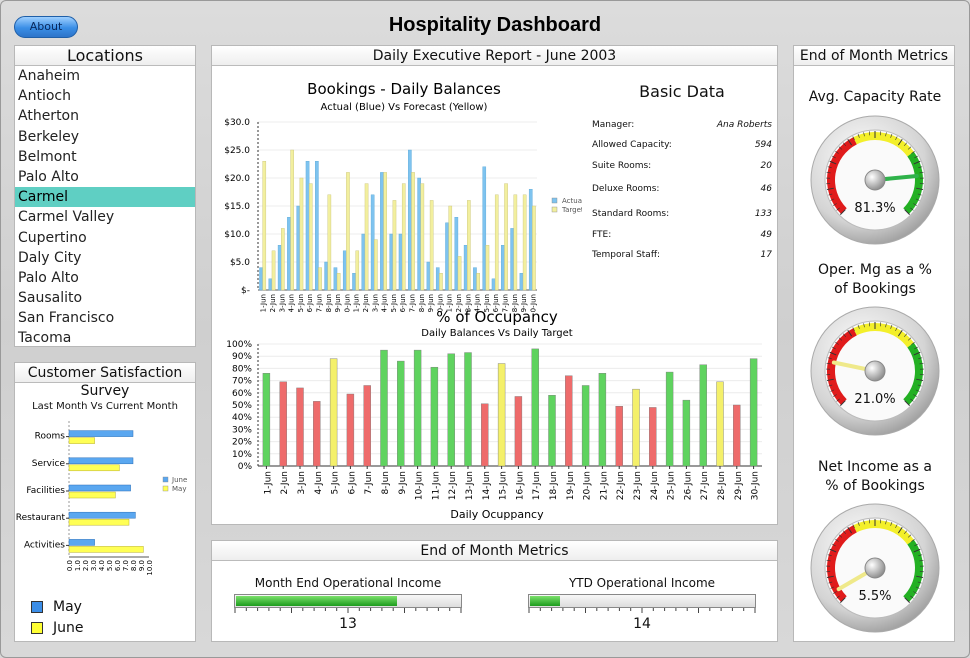 The image size is (970, 658). Describe the element at coordinates (48, 116) in the screenshot. I see `location-item: Atherton` at that location.